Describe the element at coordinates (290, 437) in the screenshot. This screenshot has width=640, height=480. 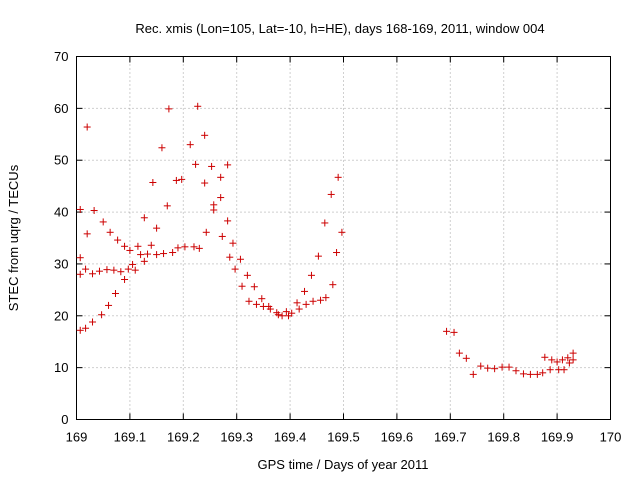
I see `x-tick-label: 169.4` at that location.